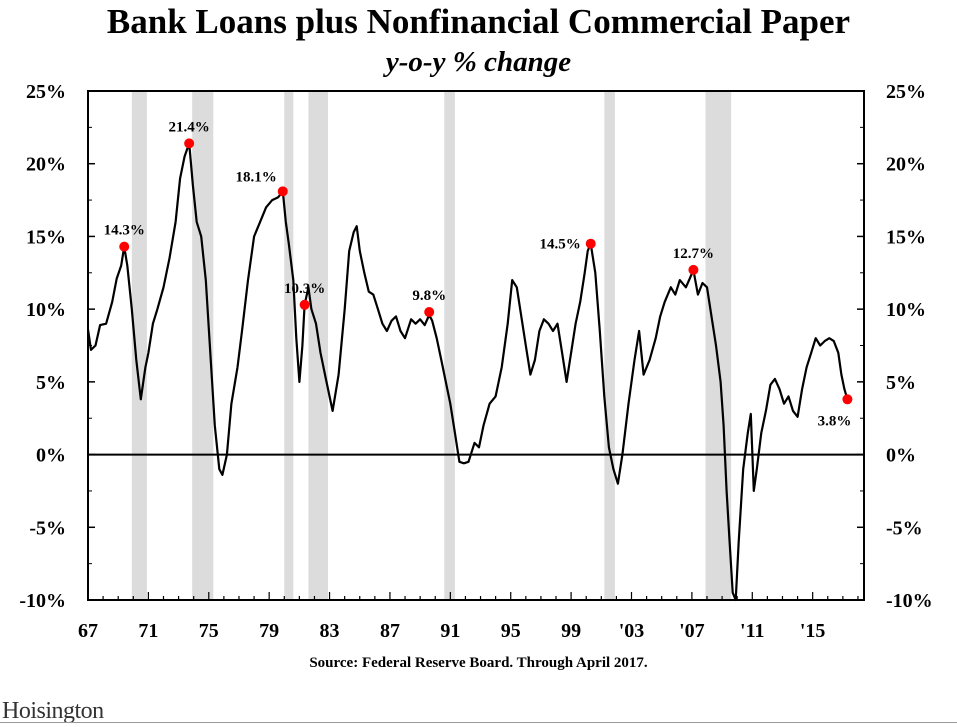  What do you see at coordinates (511, 631) in the screenshot?
I see `x-tick-label: 95` at bounding box center [511, 631].